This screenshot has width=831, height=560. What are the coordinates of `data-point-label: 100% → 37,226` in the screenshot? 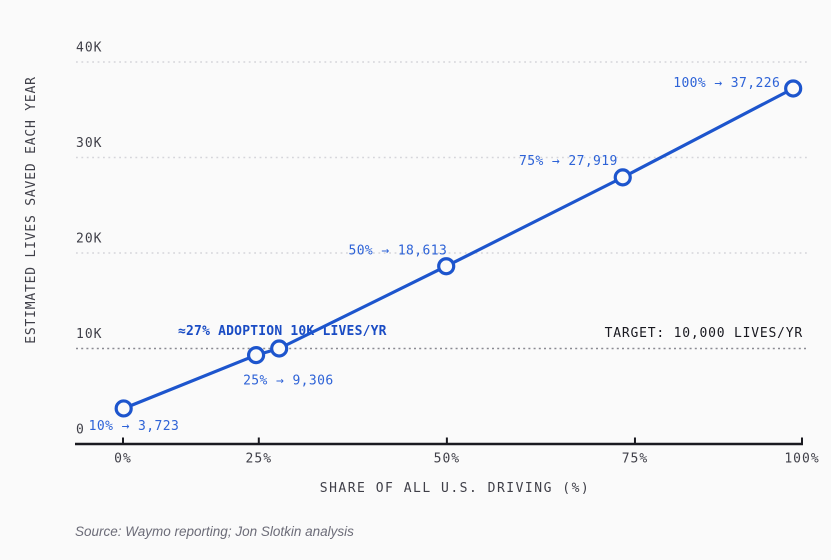 It's located at (726, 83).